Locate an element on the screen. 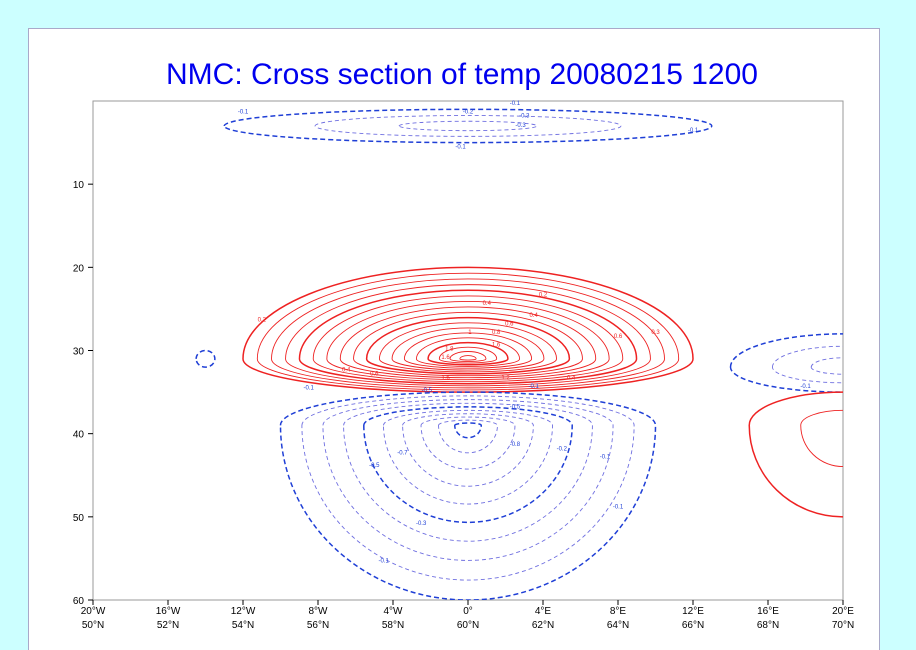  y-axis: 10 20 30 40 50 60 is located at coordinates (83, 393).